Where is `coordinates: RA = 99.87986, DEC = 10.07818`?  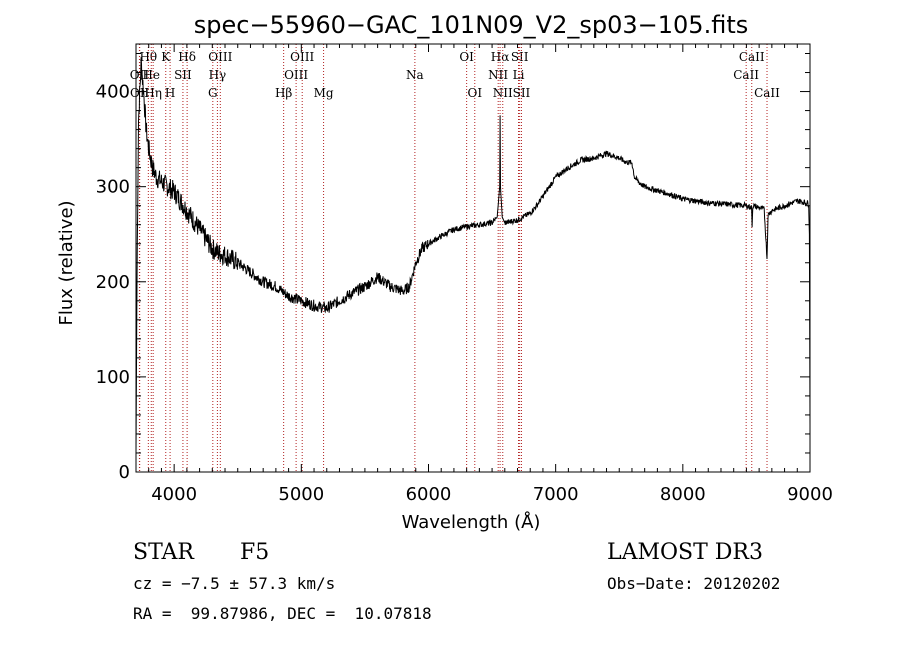
coordinates: RA = 99.87986, DEC = 10.07818 is located at coordinates (282, 613).